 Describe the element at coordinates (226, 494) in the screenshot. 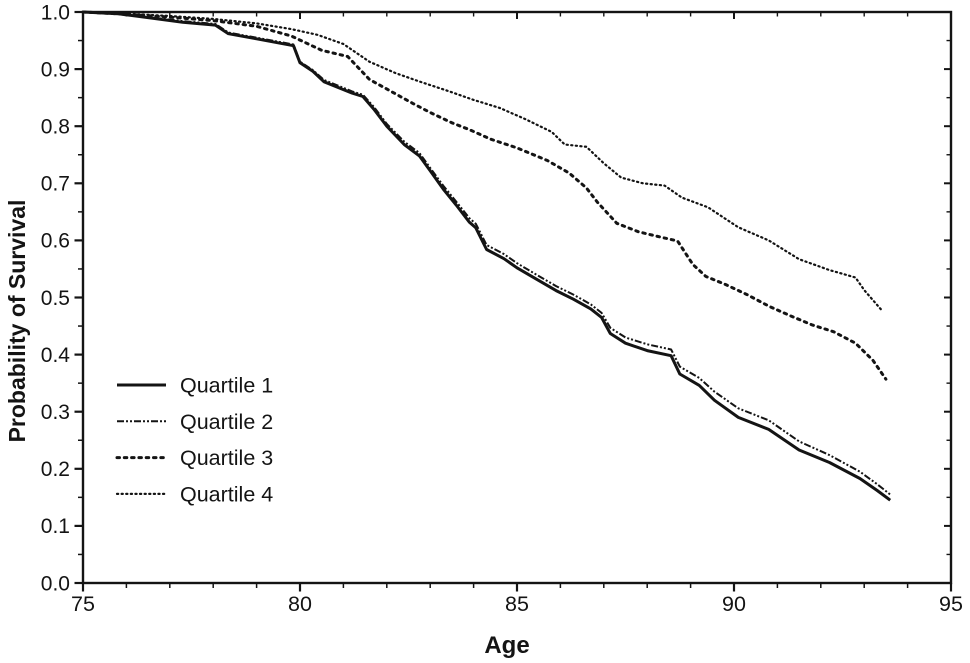

I see `legend-label: Quartile 4` at that location.